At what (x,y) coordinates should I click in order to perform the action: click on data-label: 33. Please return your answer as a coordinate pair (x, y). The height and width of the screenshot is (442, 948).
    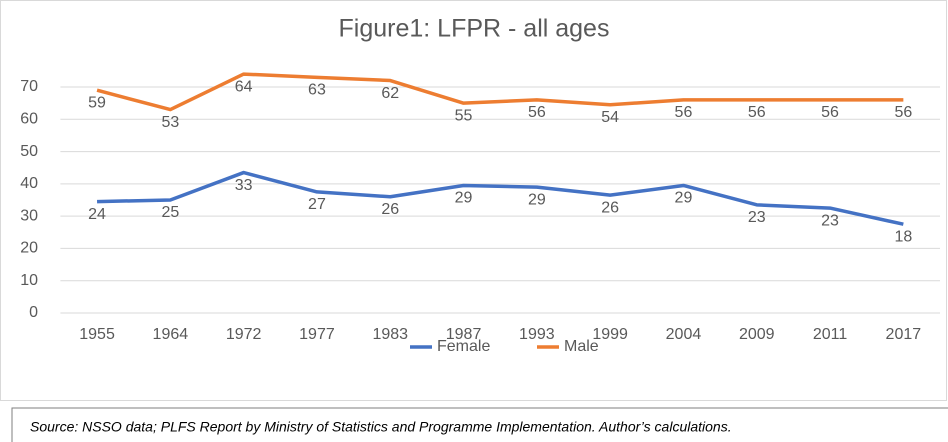
    Looking at the image, I should click on (244, 185).